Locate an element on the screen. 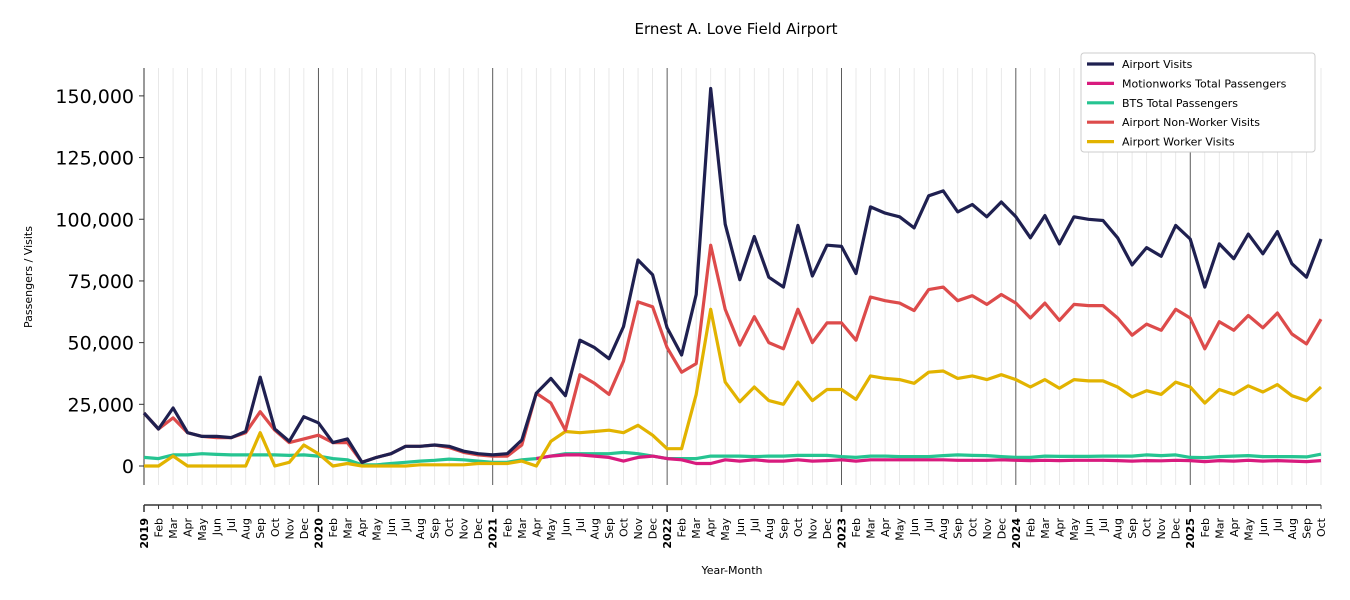 This screenshot has height=600, width=1350. chart-title: Ernest A. Love Field Airport is located at coordinates (736, 29).